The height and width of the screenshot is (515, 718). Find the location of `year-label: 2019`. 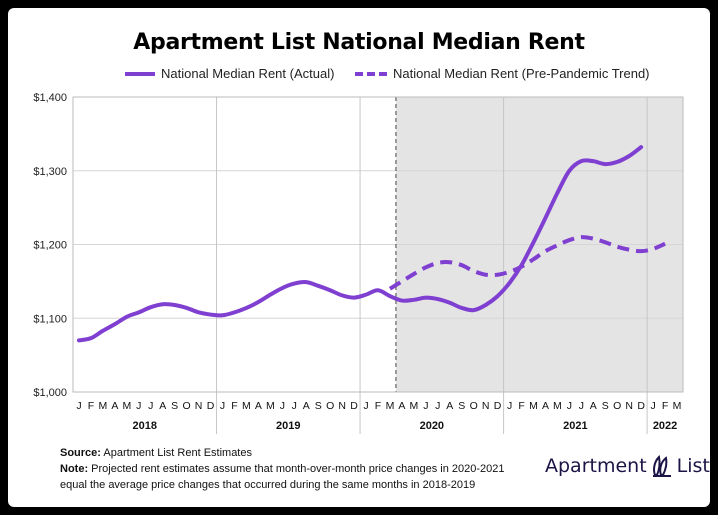

year-label: 2019 is located at coordinates (288, 426).